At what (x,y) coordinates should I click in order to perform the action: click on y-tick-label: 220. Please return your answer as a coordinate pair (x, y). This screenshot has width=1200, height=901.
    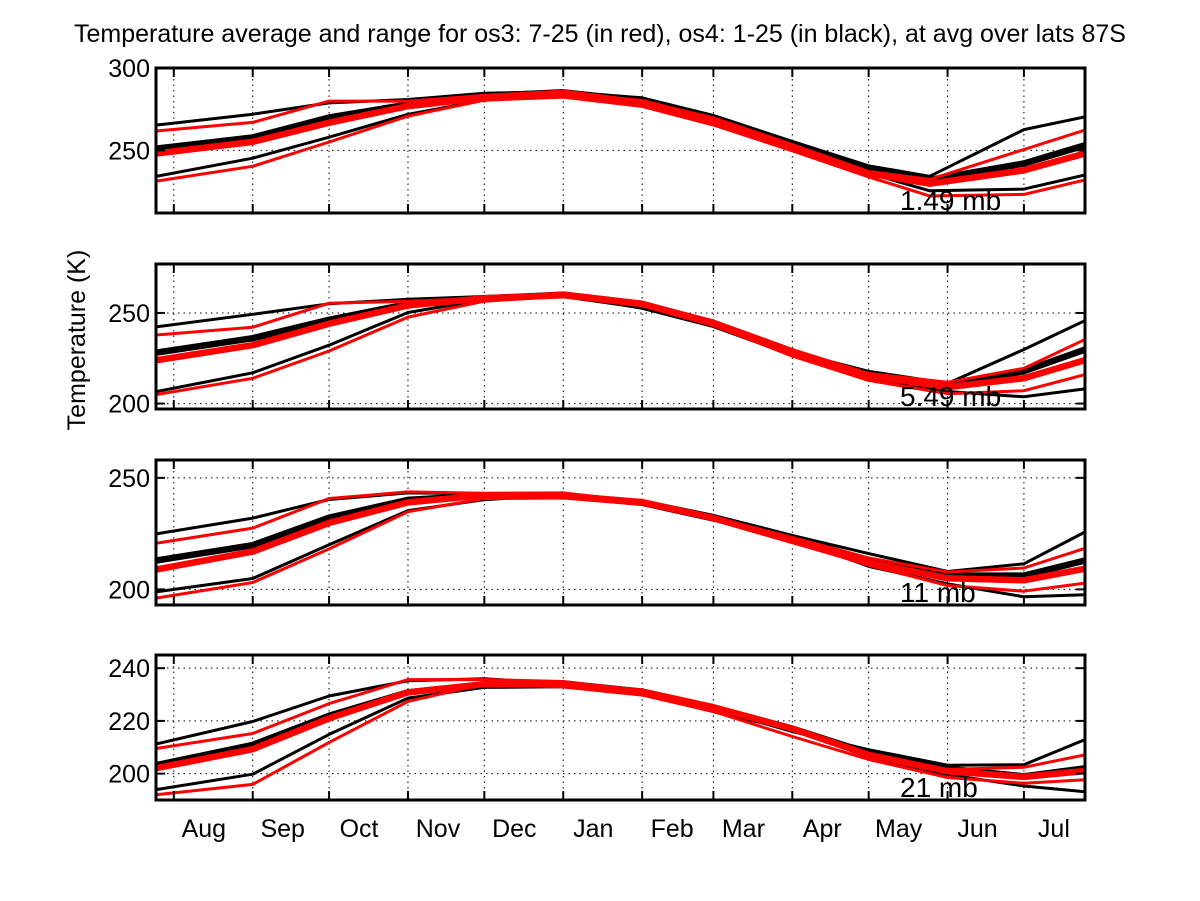
    Looking at the image, I should click on (129, 722).